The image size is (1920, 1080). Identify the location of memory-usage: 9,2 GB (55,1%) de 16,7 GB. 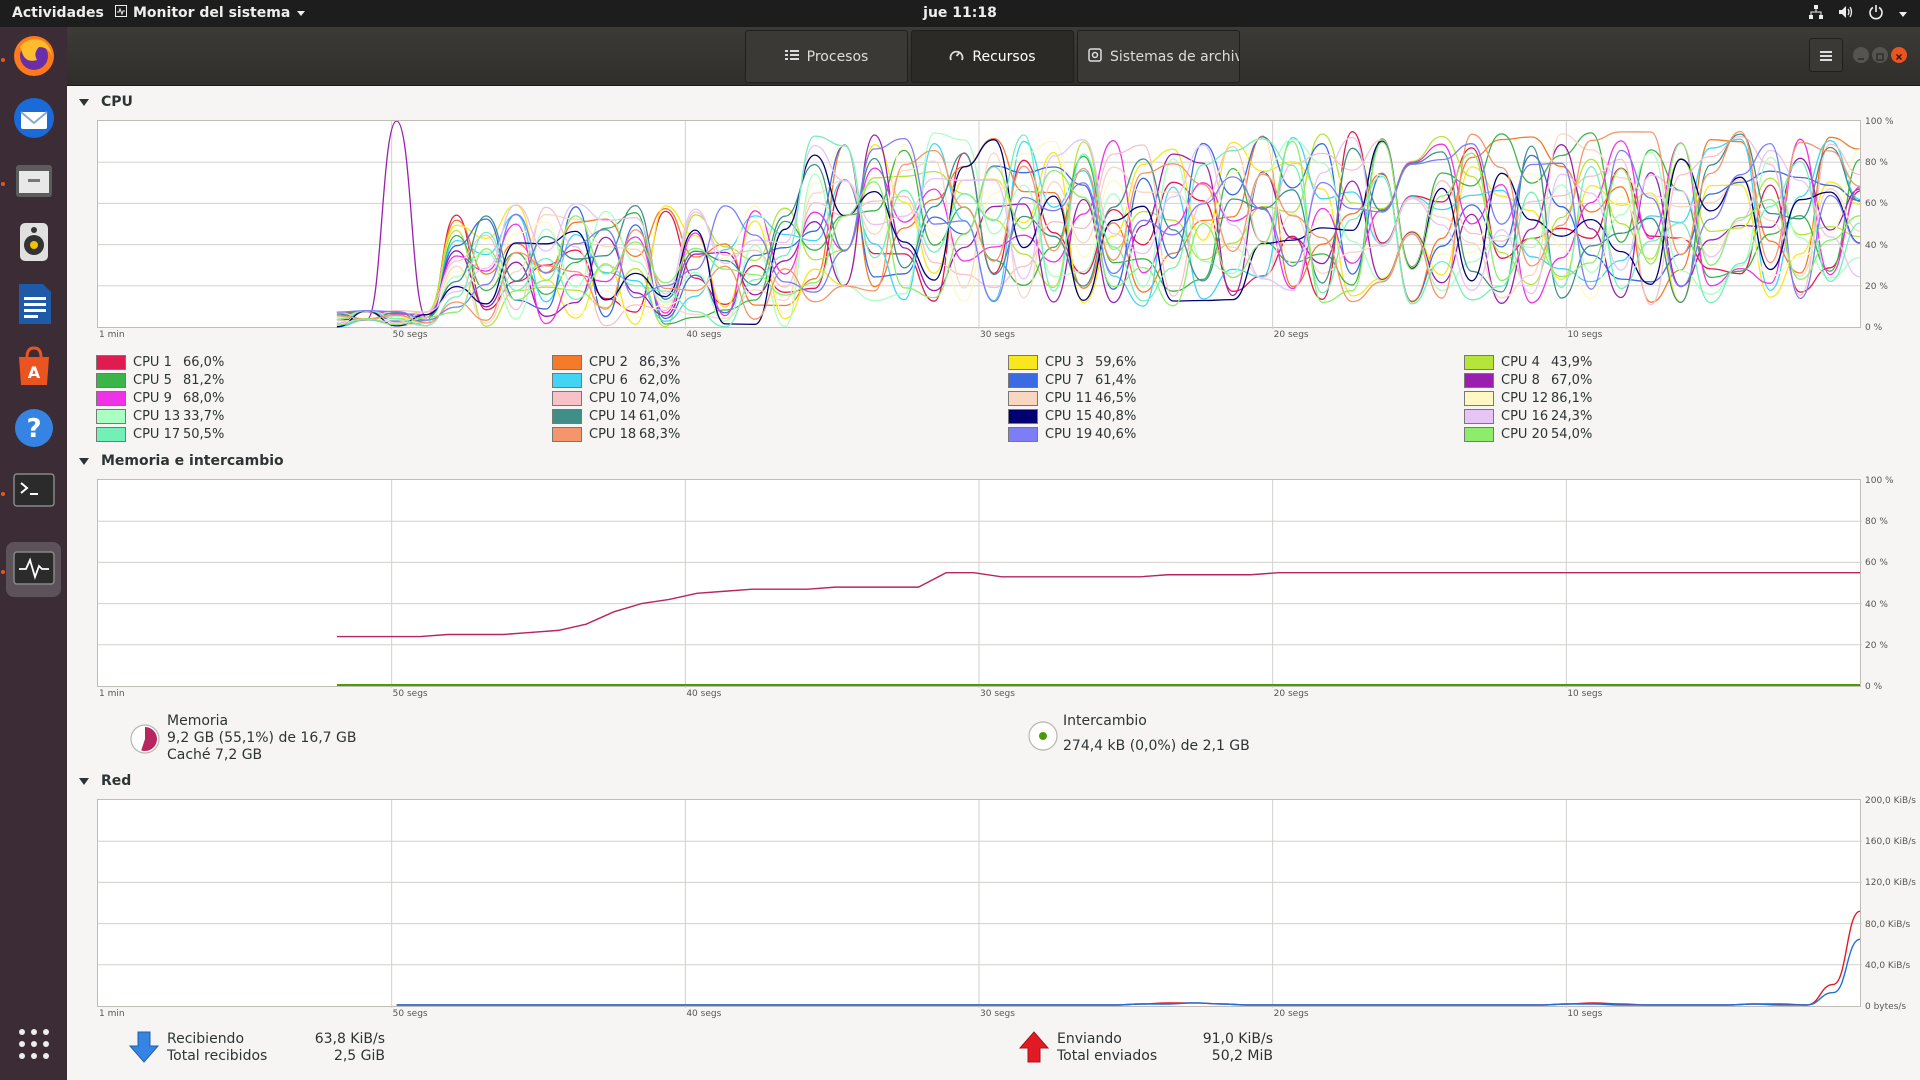
(262, 738).